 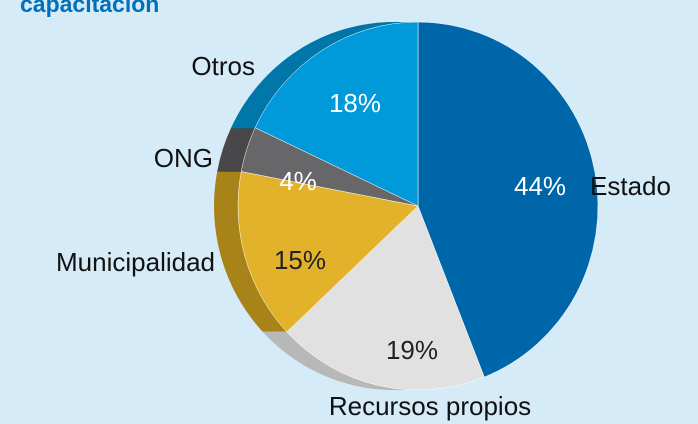 I want to click on value-label: 15%, so click(x=300, y=260).